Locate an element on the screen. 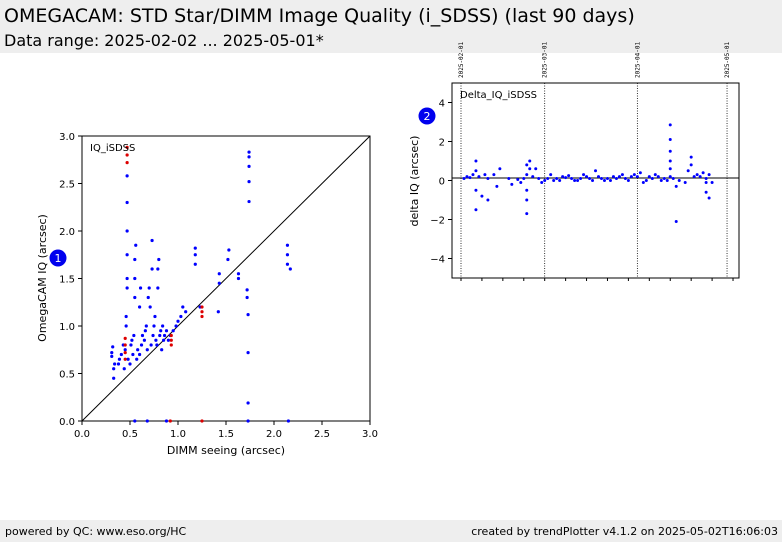 The height and width of the screenshot is (542, 782). chart2-ytick-label: 0 is located at coordinates (442, 182).